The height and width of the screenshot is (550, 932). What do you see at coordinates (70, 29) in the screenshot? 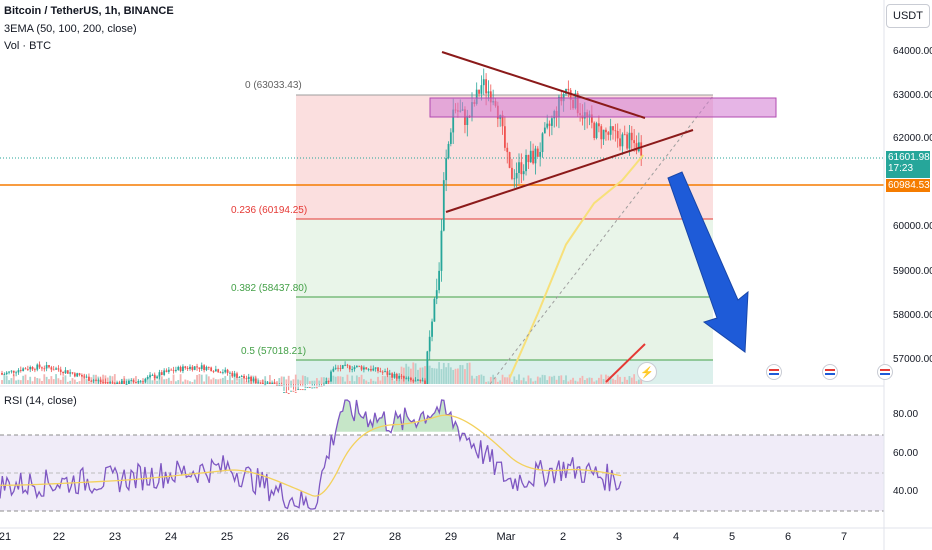
I see `ema-legend: 3EMA (50, 100, 200, close)` at bounding box center [70, 29].